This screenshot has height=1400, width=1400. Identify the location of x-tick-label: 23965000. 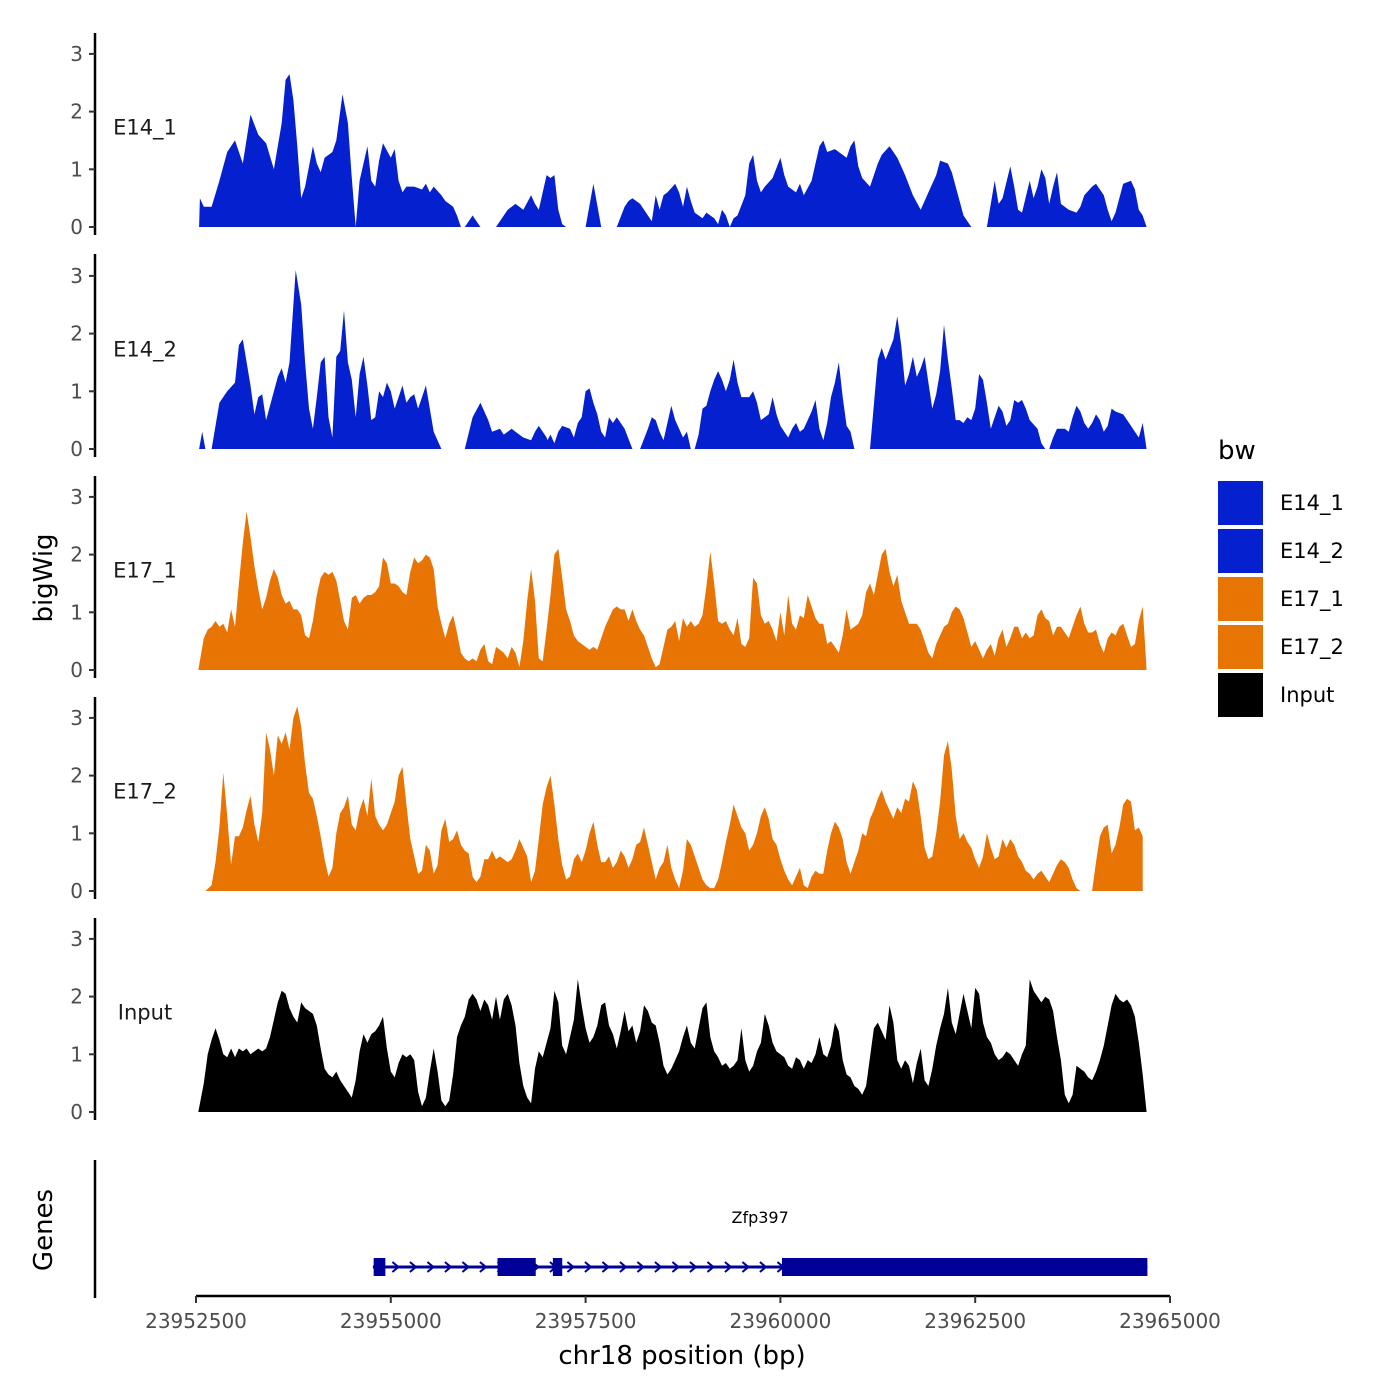
(1170, 1321).